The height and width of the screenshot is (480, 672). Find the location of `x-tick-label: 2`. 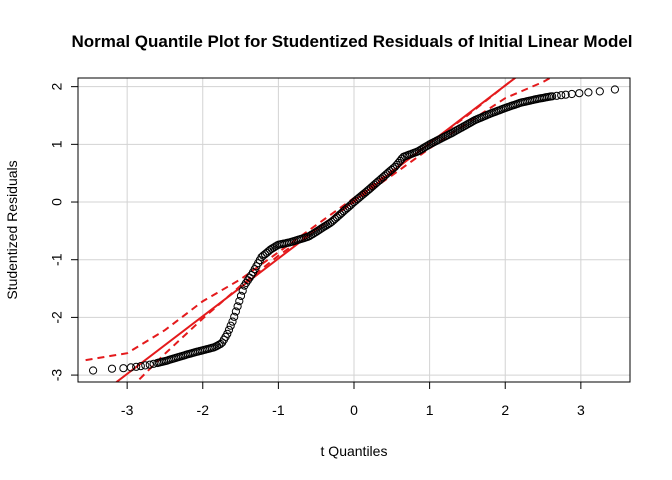

x-tick-label: 2 is located at coordinates (505, 410).